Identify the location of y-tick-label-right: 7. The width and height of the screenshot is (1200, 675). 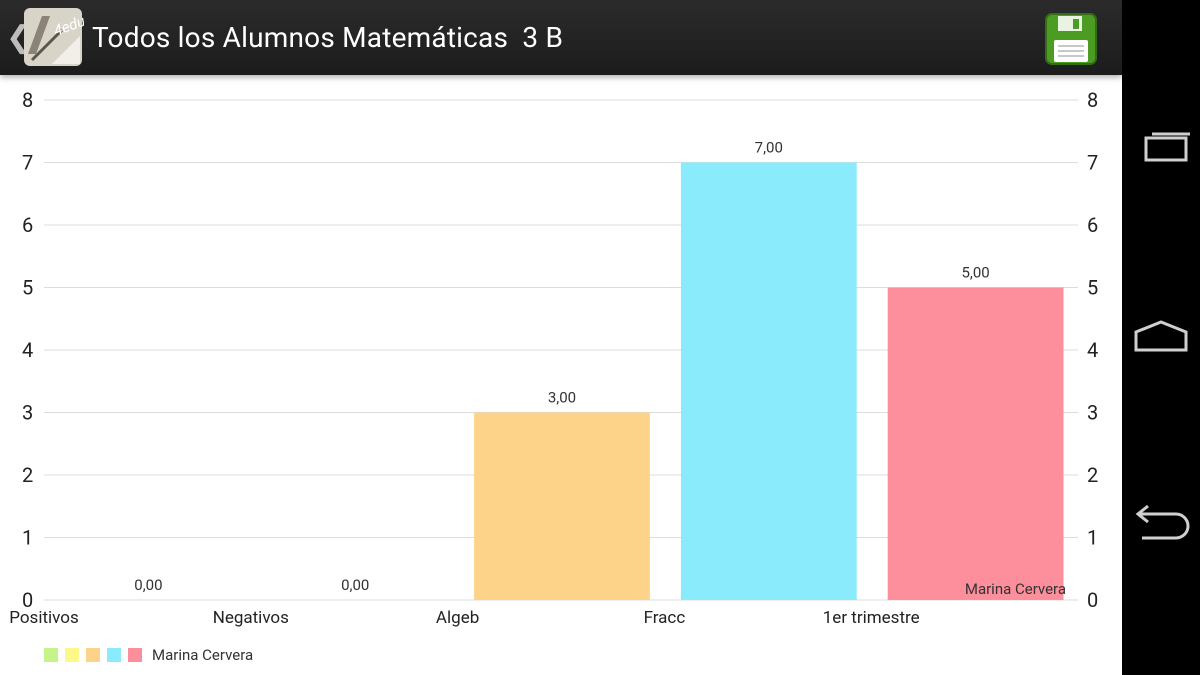
(1092, 163).